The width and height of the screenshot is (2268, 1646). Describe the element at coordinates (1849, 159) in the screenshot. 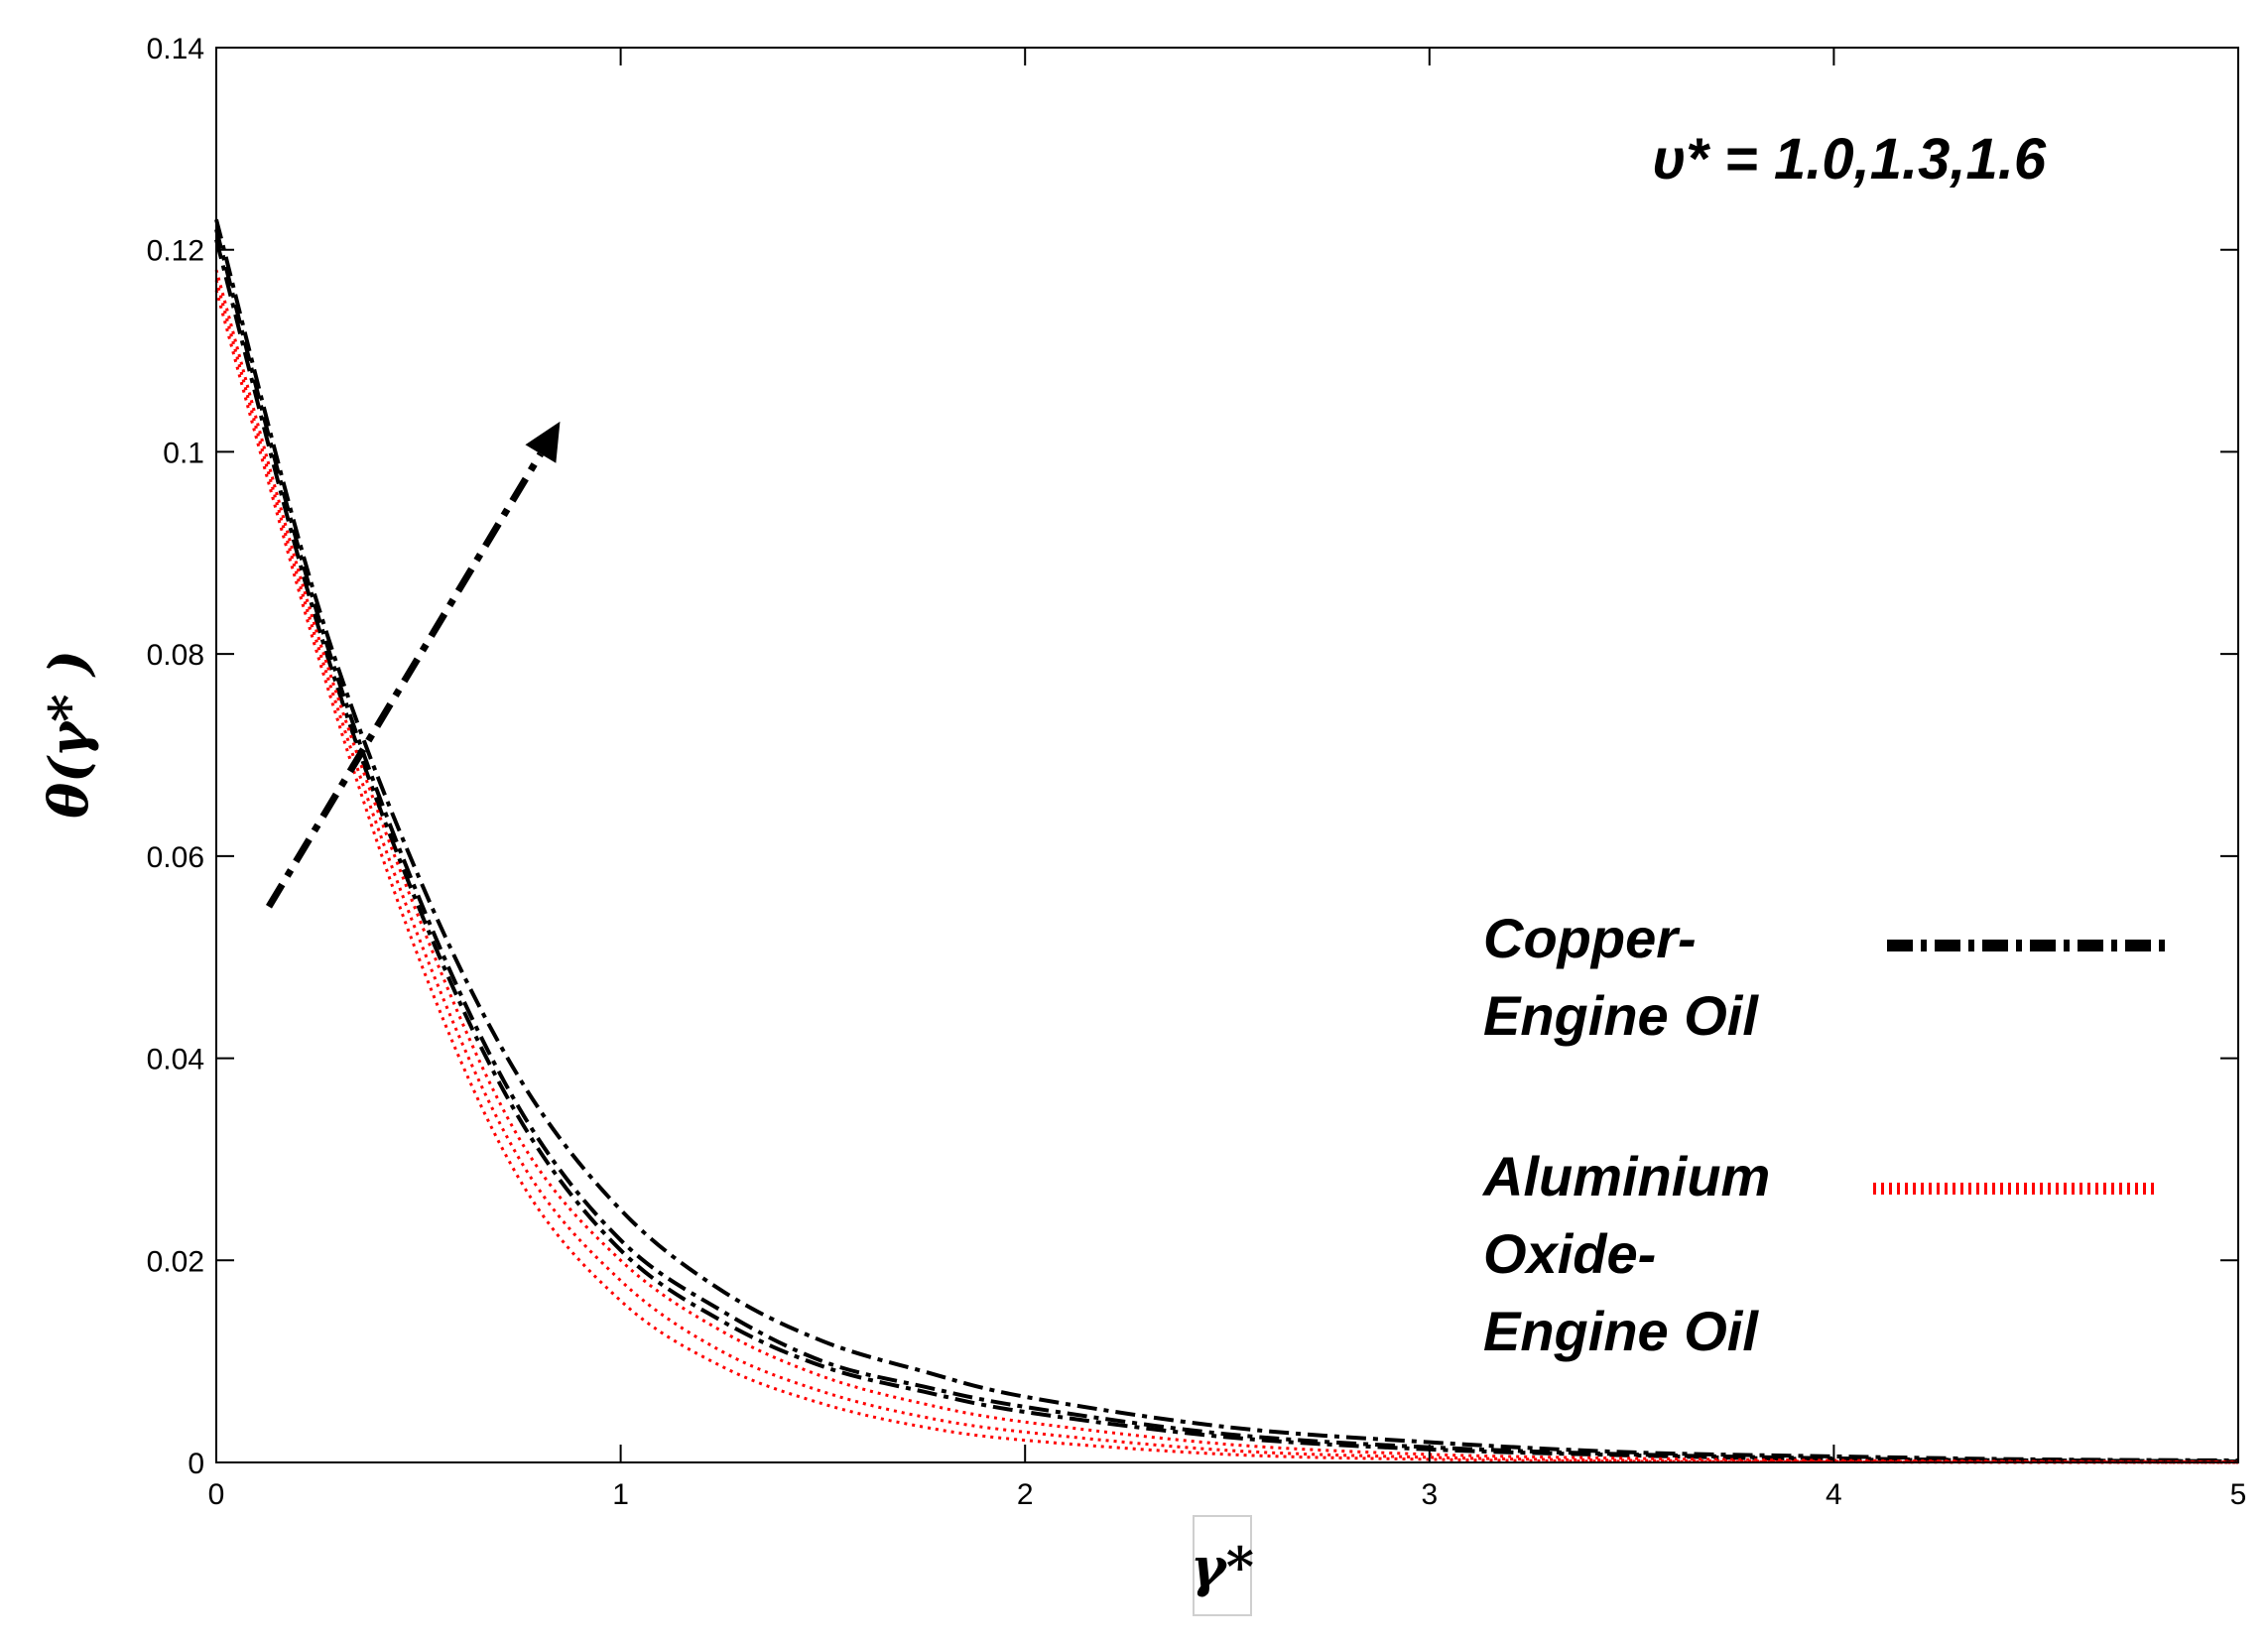

I see `annotation-text: υ* = 1.0,1.3,1.6` at that location.